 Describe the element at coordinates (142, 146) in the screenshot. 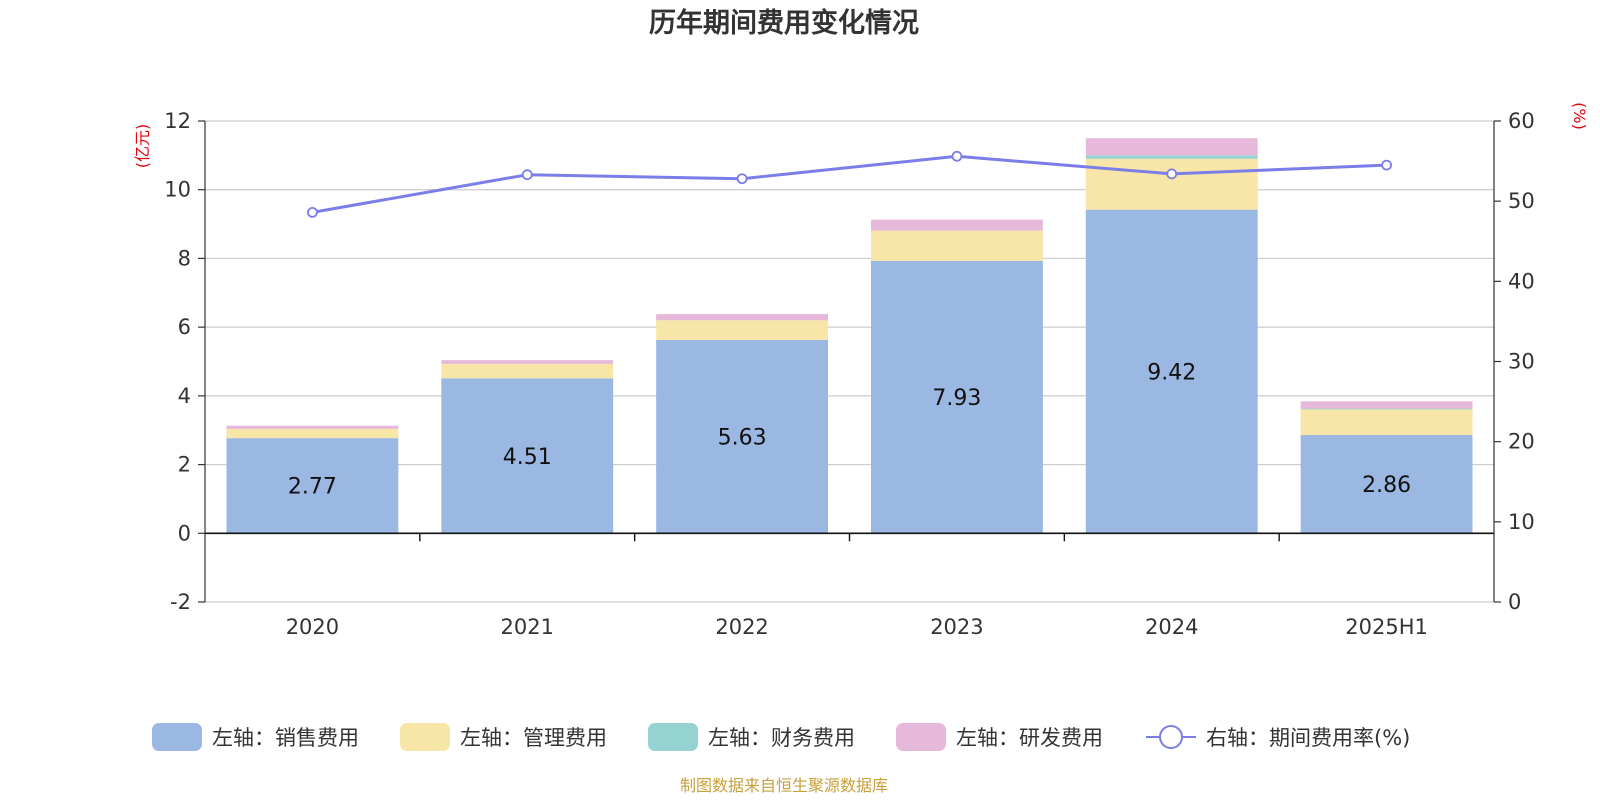

I see `left-axis-unit: (亿元)` at that location.